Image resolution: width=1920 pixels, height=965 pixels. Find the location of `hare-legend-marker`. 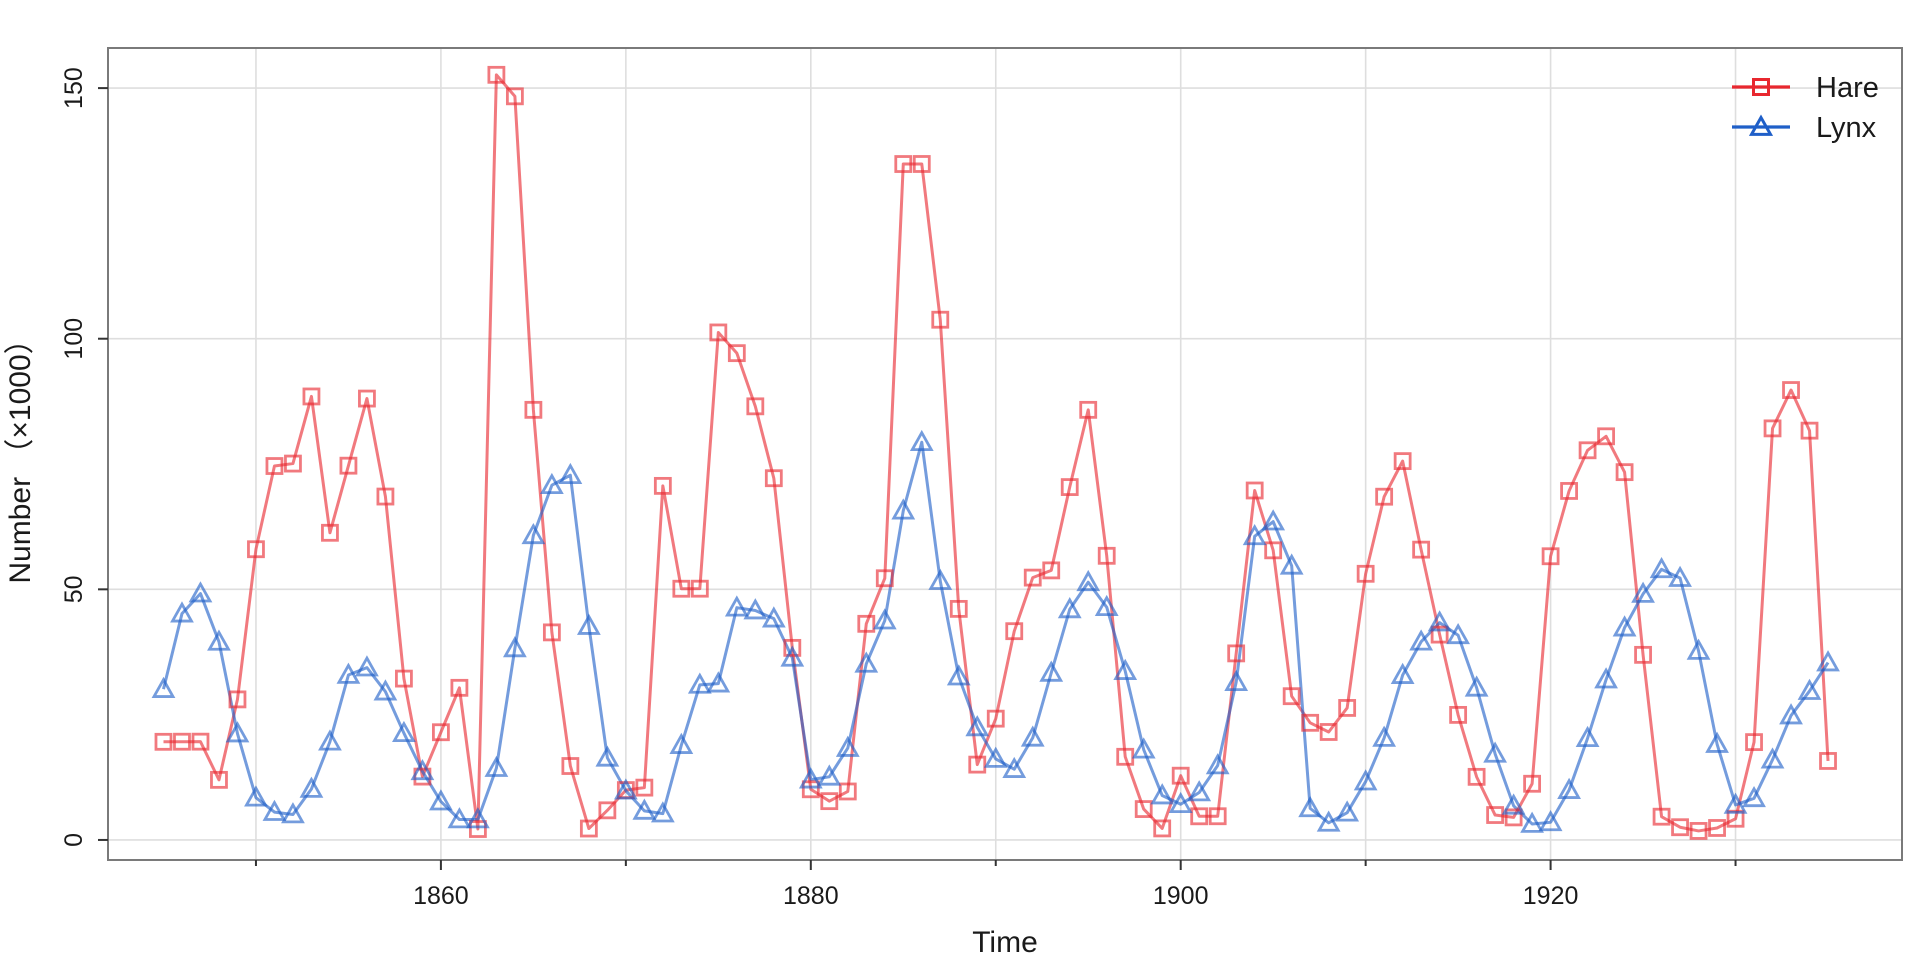

hare-legend-marker is located at coordinates (1761, 87).